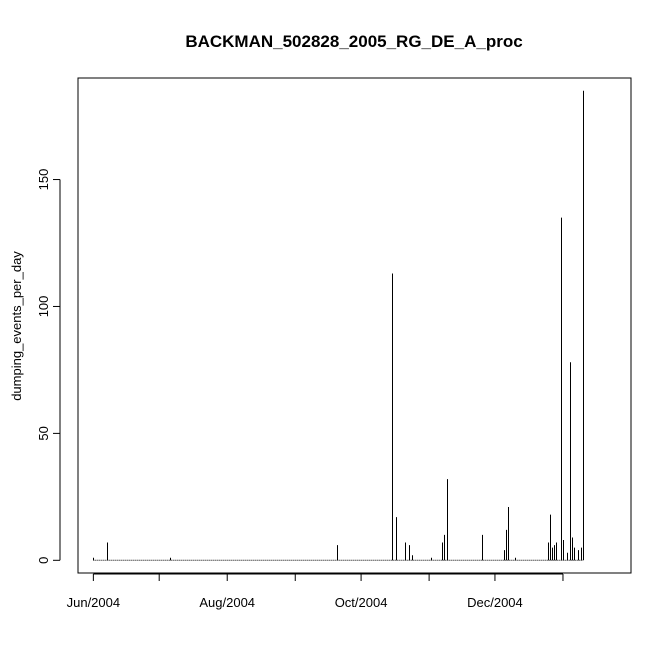 Image resolution: width=672 pixels, height=671 pixels. What do you see at coordinates (94, 602) in the screenshot?
I see `x-tick-label: Jun/2004` at bounding box center [94, 602].